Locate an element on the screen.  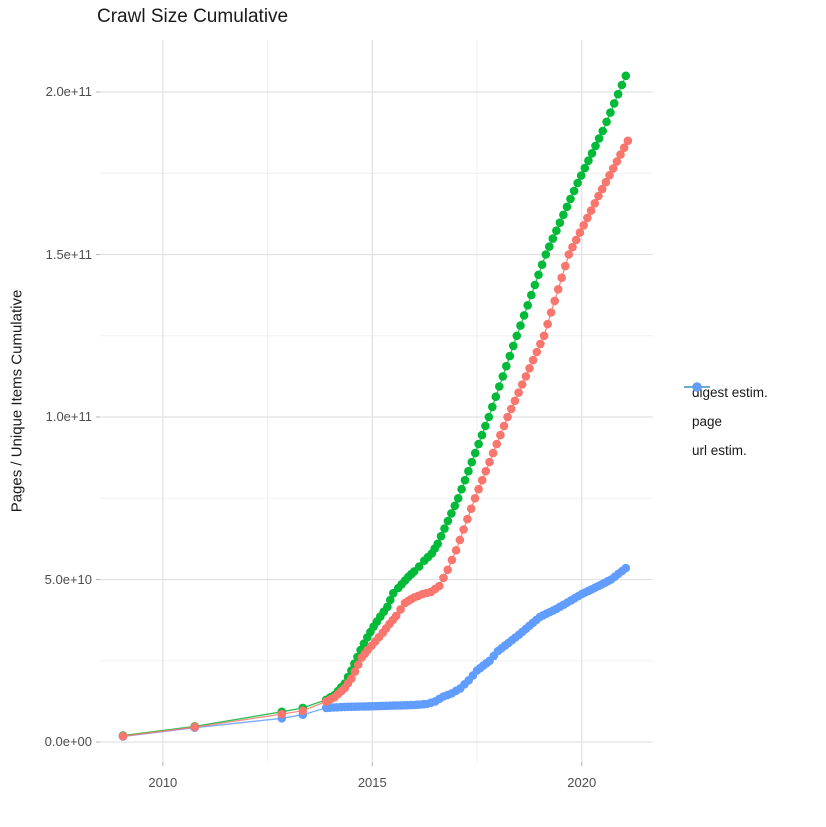
legend: digest estim. page url estim. is located at coordinates (726, 421).